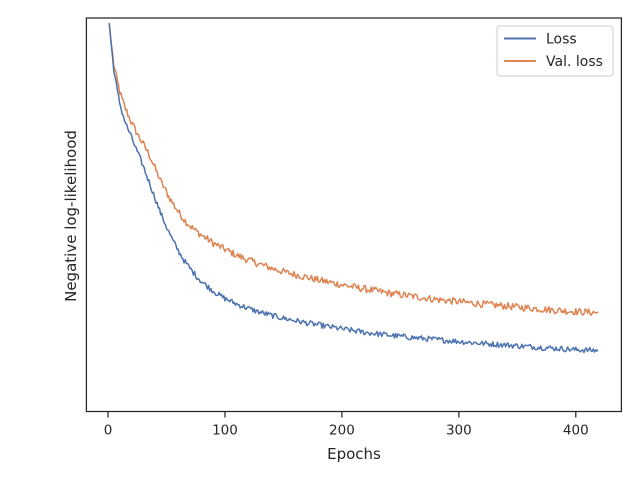  Describe the element at coordinates (108, 431) in the screenshot. I see `x-tick-label: 0` at that location.